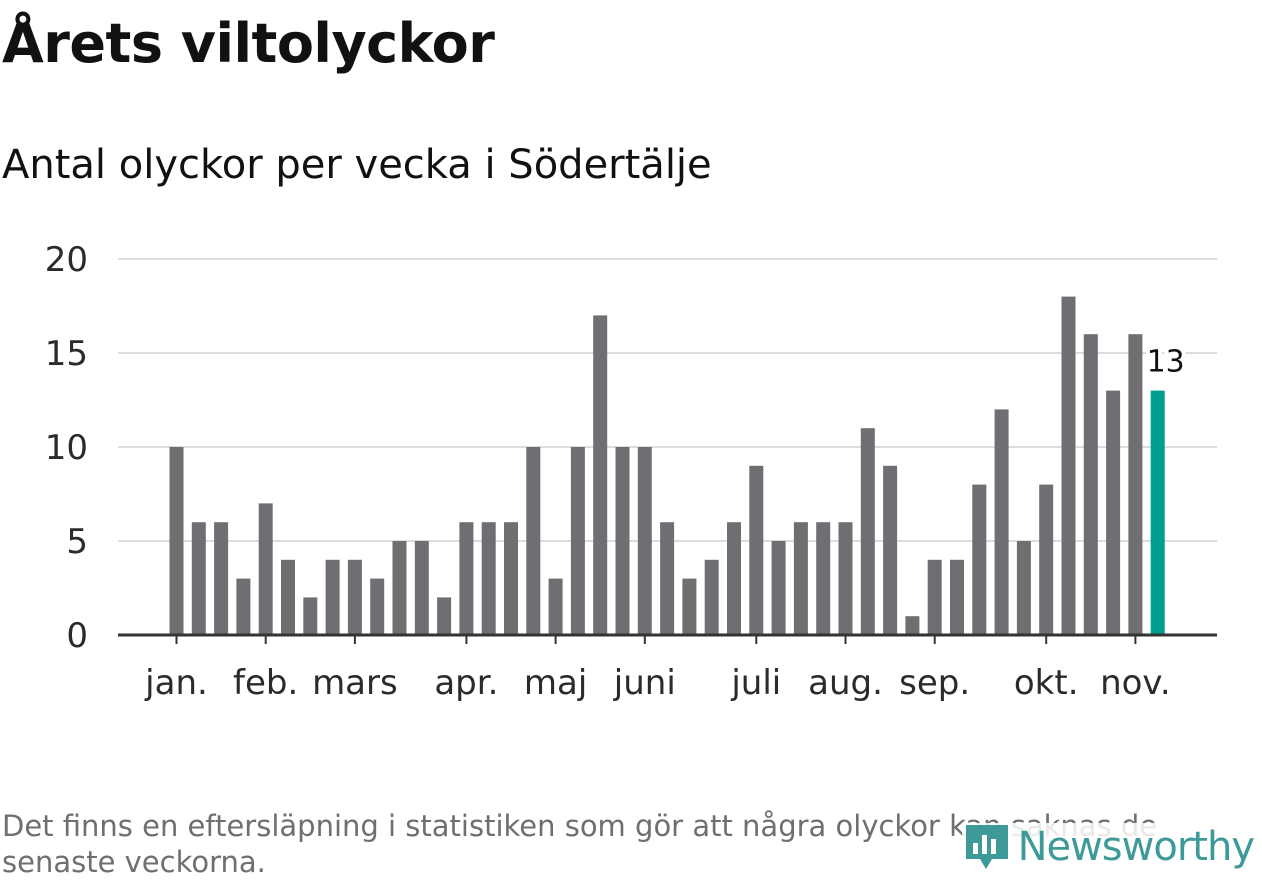  Describe the element at coordinates (1135, 683) in the screenshot. I see `x-tick-label: nov.` at that location.